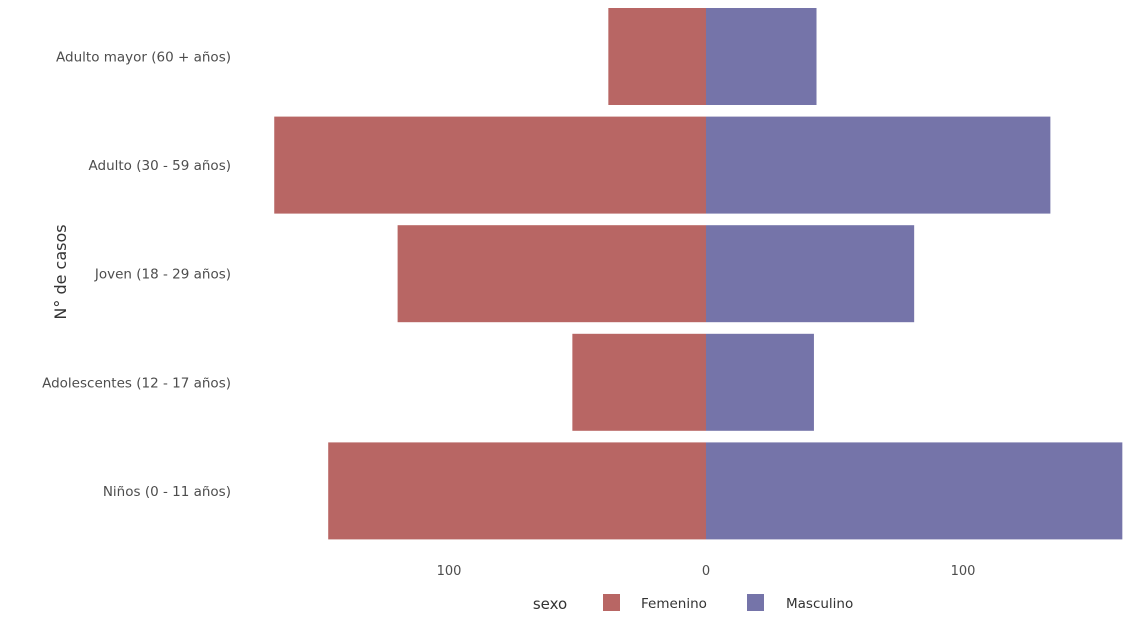 The image size is (1127, 617). Describe the element at coordinates (611, 602) in the screenshot. I see `legend-swatch-femenino` at that location.